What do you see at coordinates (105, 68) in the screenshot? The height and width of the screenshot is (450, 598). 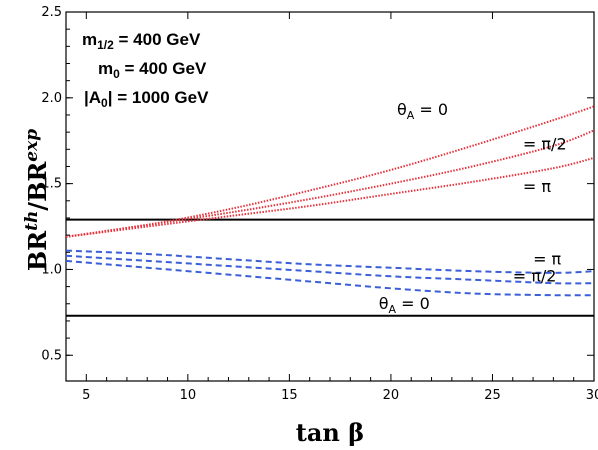 I see `param-2-name: m` at bounding box center [105, 68].